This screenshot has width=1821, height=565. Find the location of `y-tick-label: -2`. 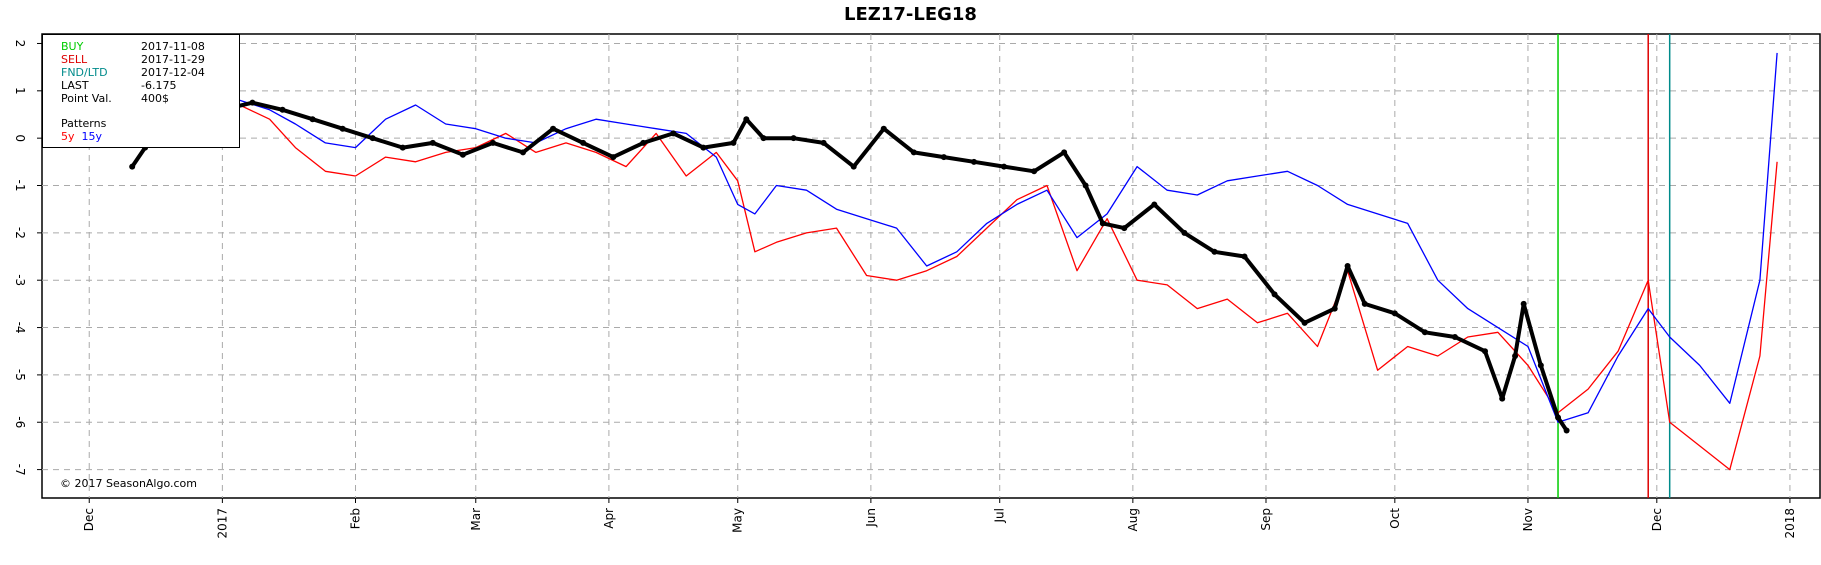

y-tick-label: -2 is located at coordinates (20, 233).